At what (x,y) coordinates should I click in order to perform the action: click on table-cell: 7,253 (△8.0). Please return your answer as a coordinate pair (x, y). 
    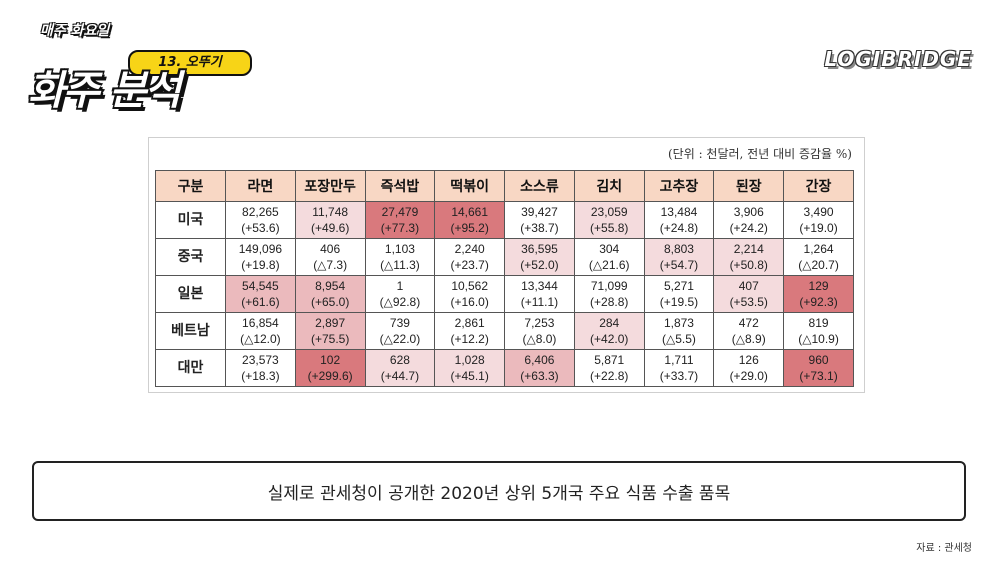
    Looking at the image, I should click on (539, 331).